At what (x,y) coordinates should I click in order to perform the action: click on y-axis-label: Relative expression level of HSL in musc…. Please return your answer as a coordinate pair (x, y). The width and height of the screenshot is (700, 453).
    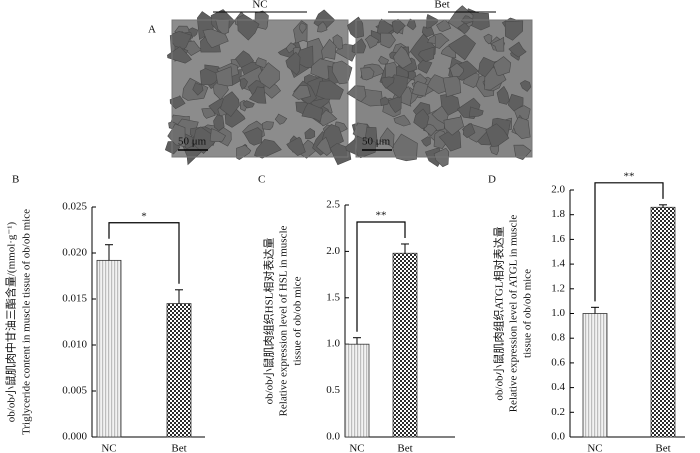
    Looking at the image, I should click on (284, 320).